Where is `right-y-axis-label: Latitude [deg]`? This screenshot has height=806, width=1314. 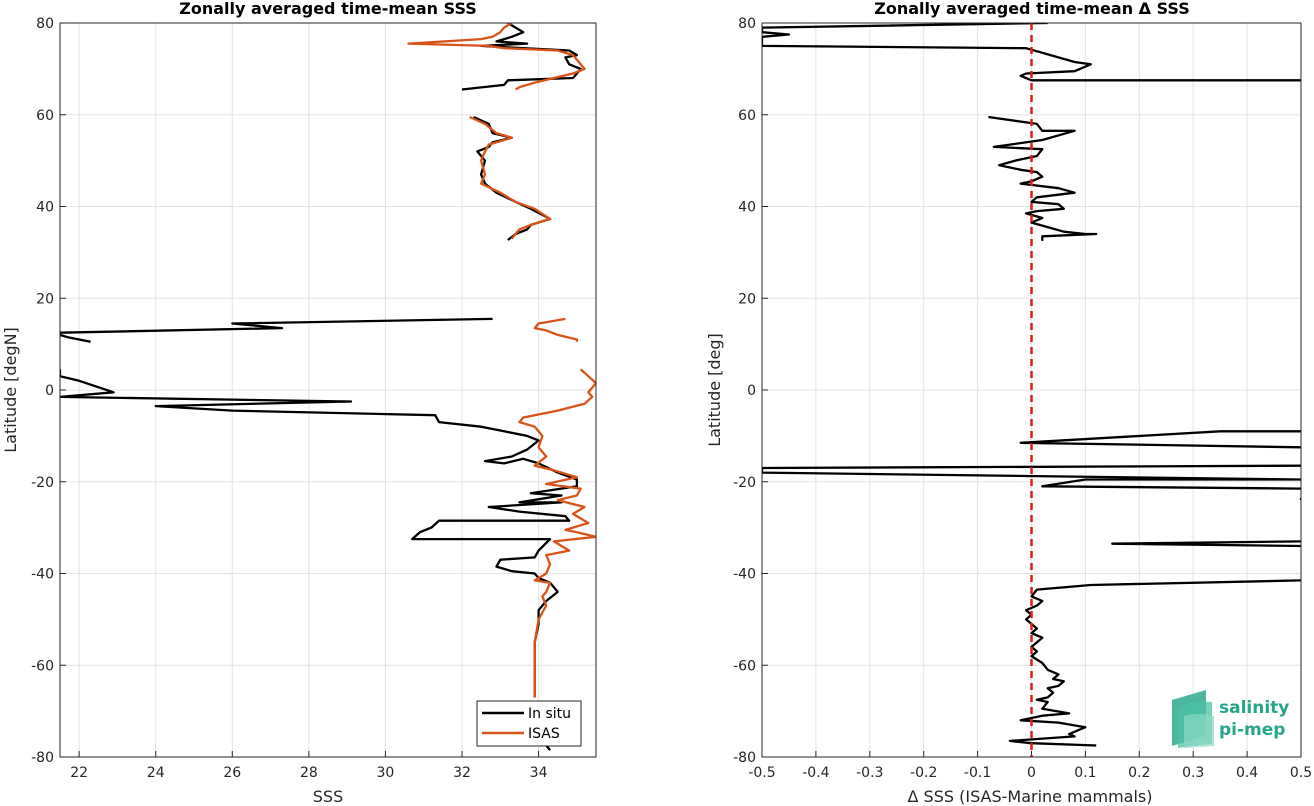
right-y-axis-label: Latitude [deg] is located at coordinates (714, 390).